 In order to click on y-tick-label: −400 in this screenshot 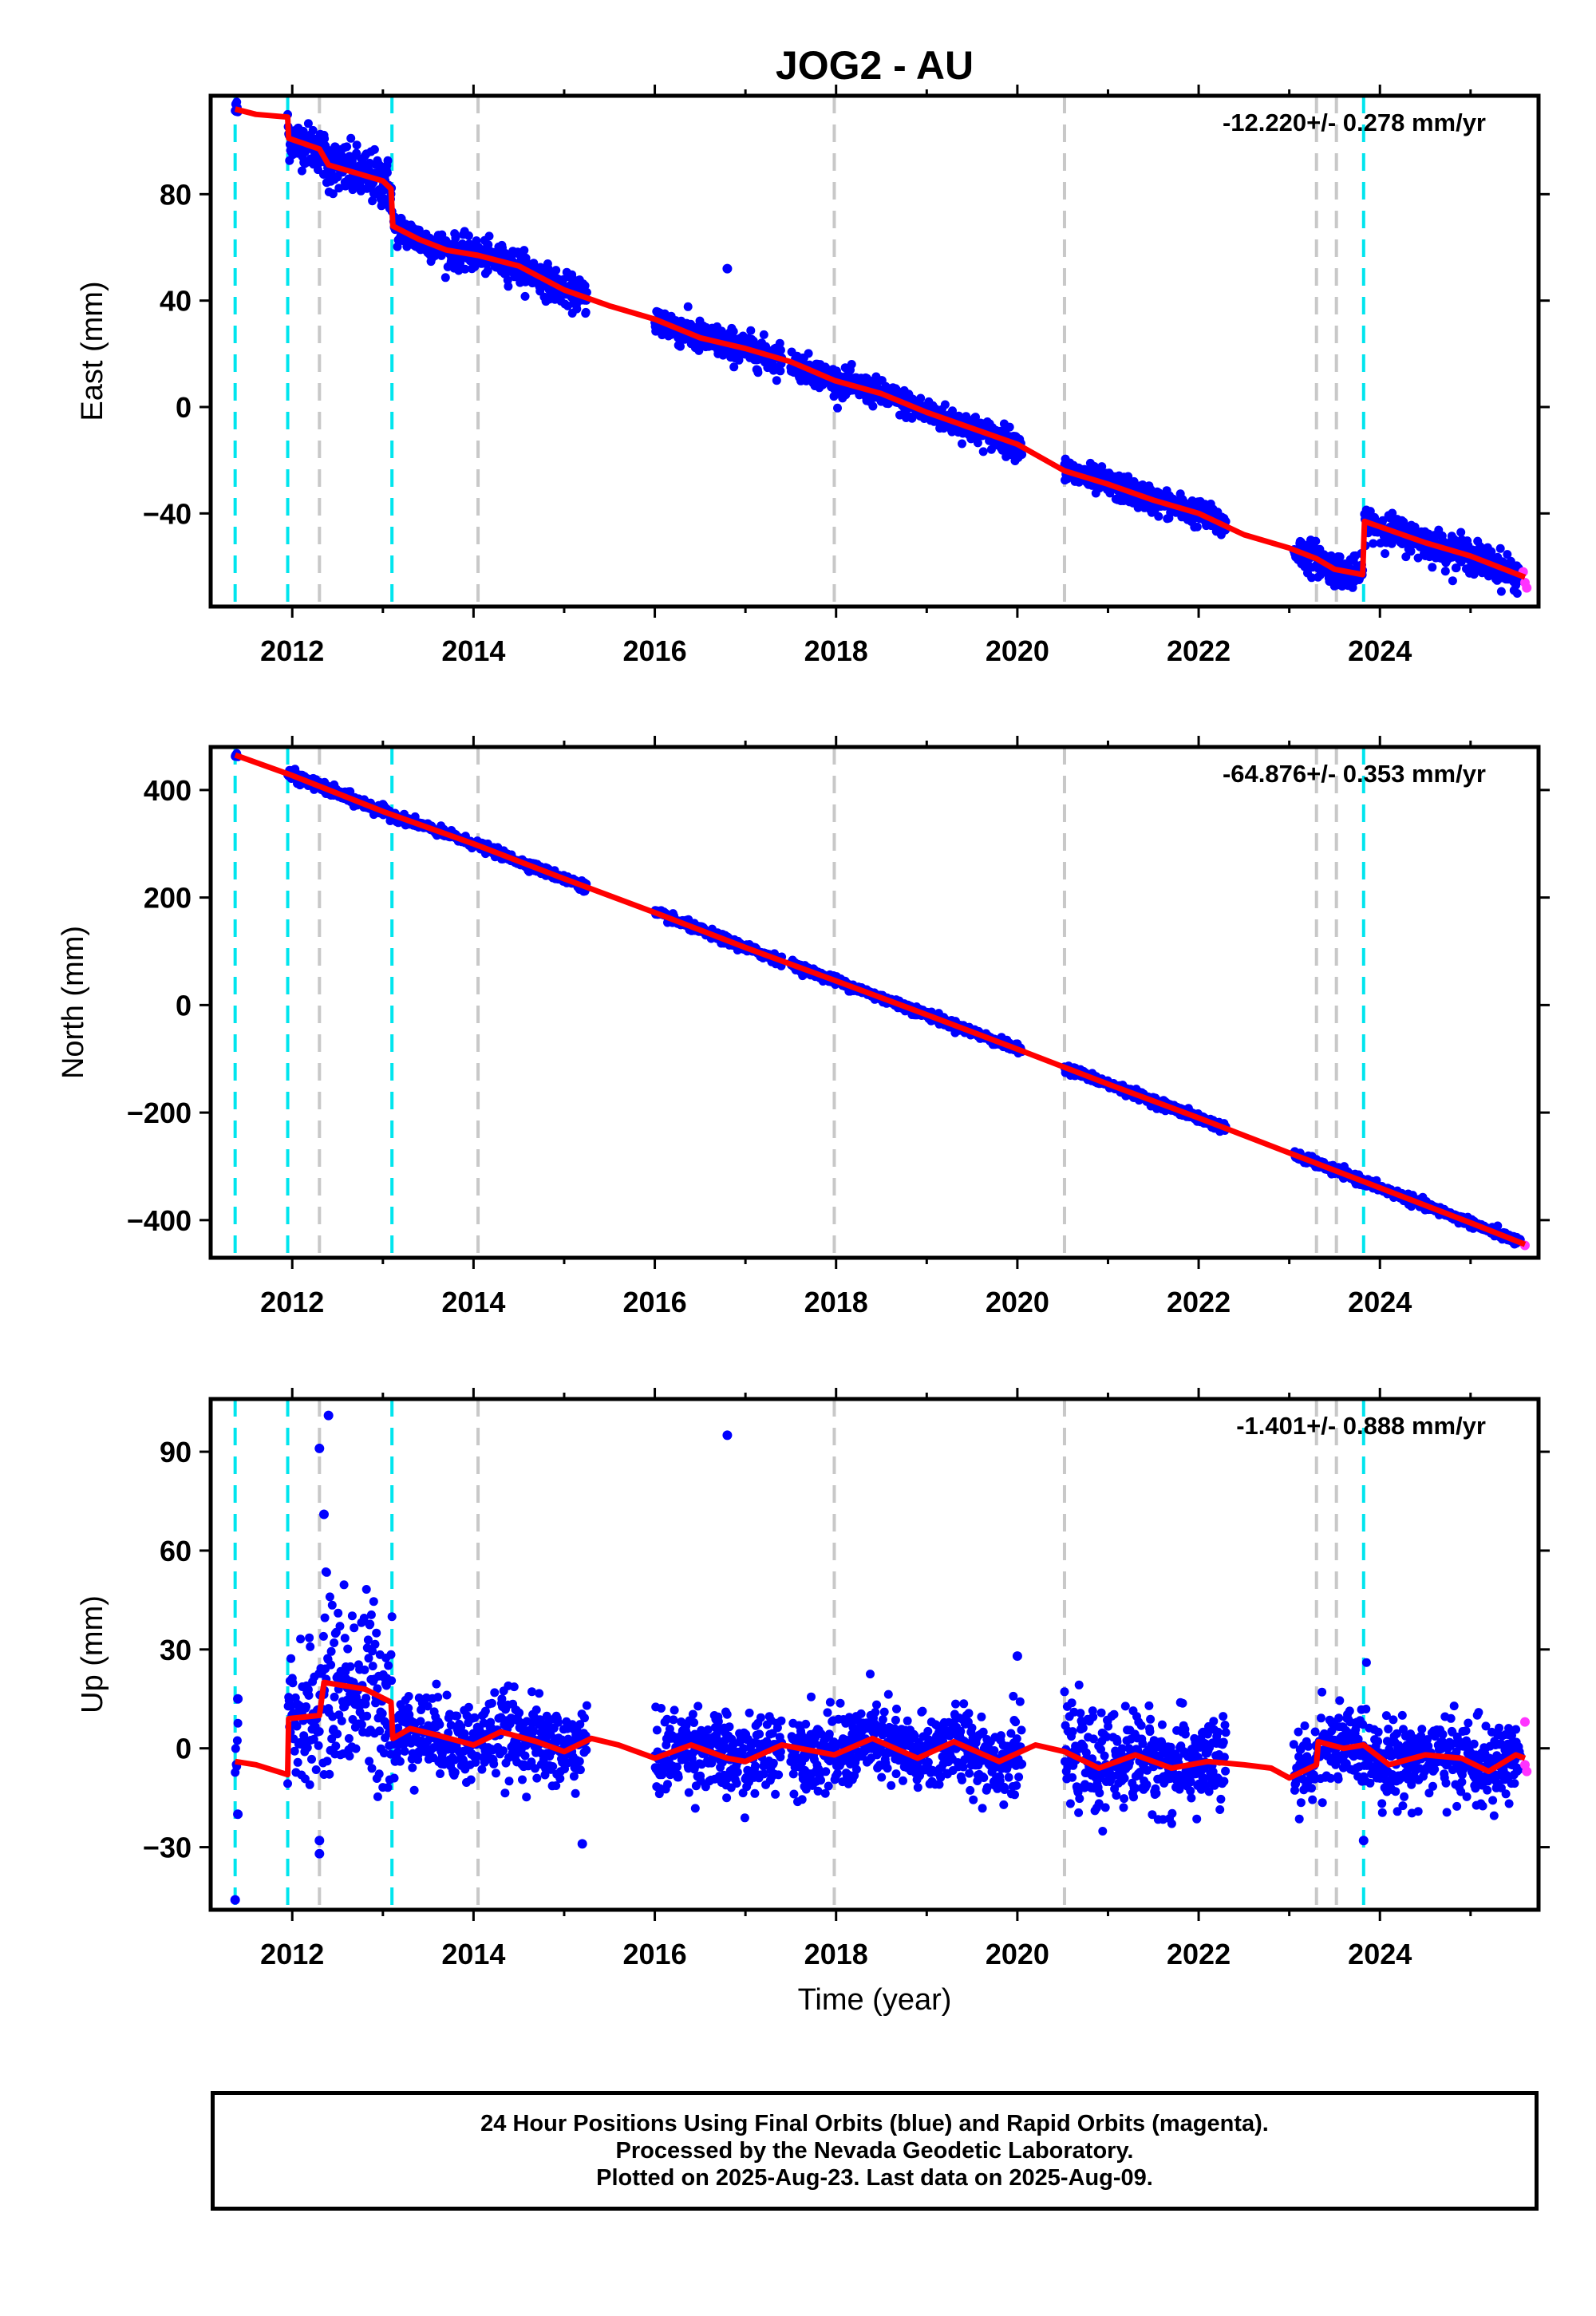, I will do `click(159, 1220)`.